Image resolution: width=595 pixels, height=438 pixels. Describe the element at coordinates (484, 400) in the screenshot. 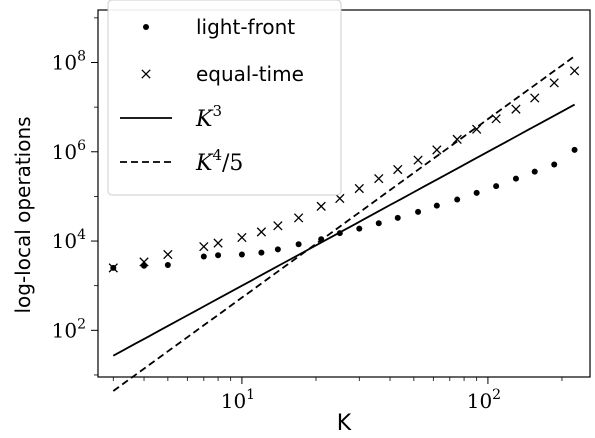

I see `x-tick-label: 10²` at that location.